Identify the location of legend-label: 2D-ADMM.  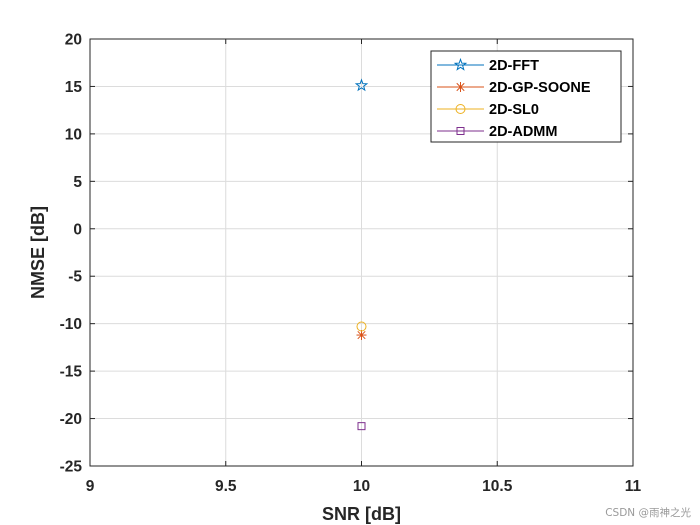
(523, 132).